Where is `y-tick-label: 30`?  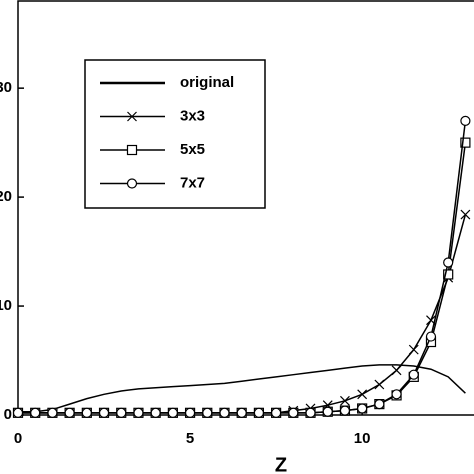 y-tick-label: 30 is located at coordinates (6, 87).